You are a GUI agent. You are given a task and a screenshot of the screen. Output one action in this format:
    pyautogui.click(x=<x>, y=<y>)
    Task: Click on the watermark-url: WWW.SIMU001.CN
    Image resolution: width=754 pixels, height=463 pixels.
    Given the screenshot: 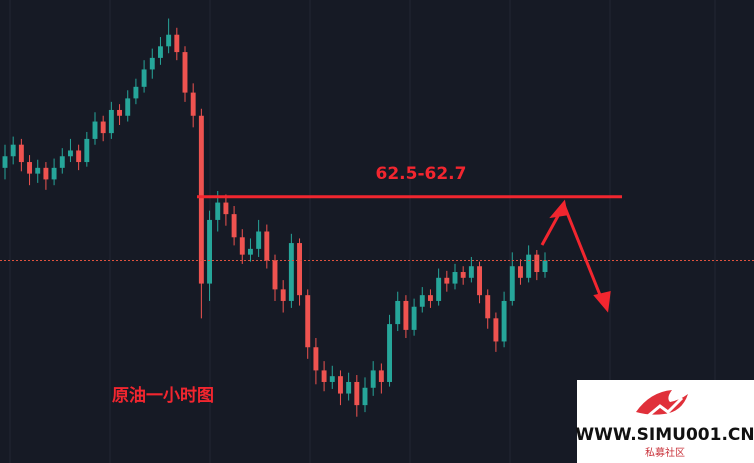 What is the action you would take?
    pyautogui.click(x=664, y=435)
    